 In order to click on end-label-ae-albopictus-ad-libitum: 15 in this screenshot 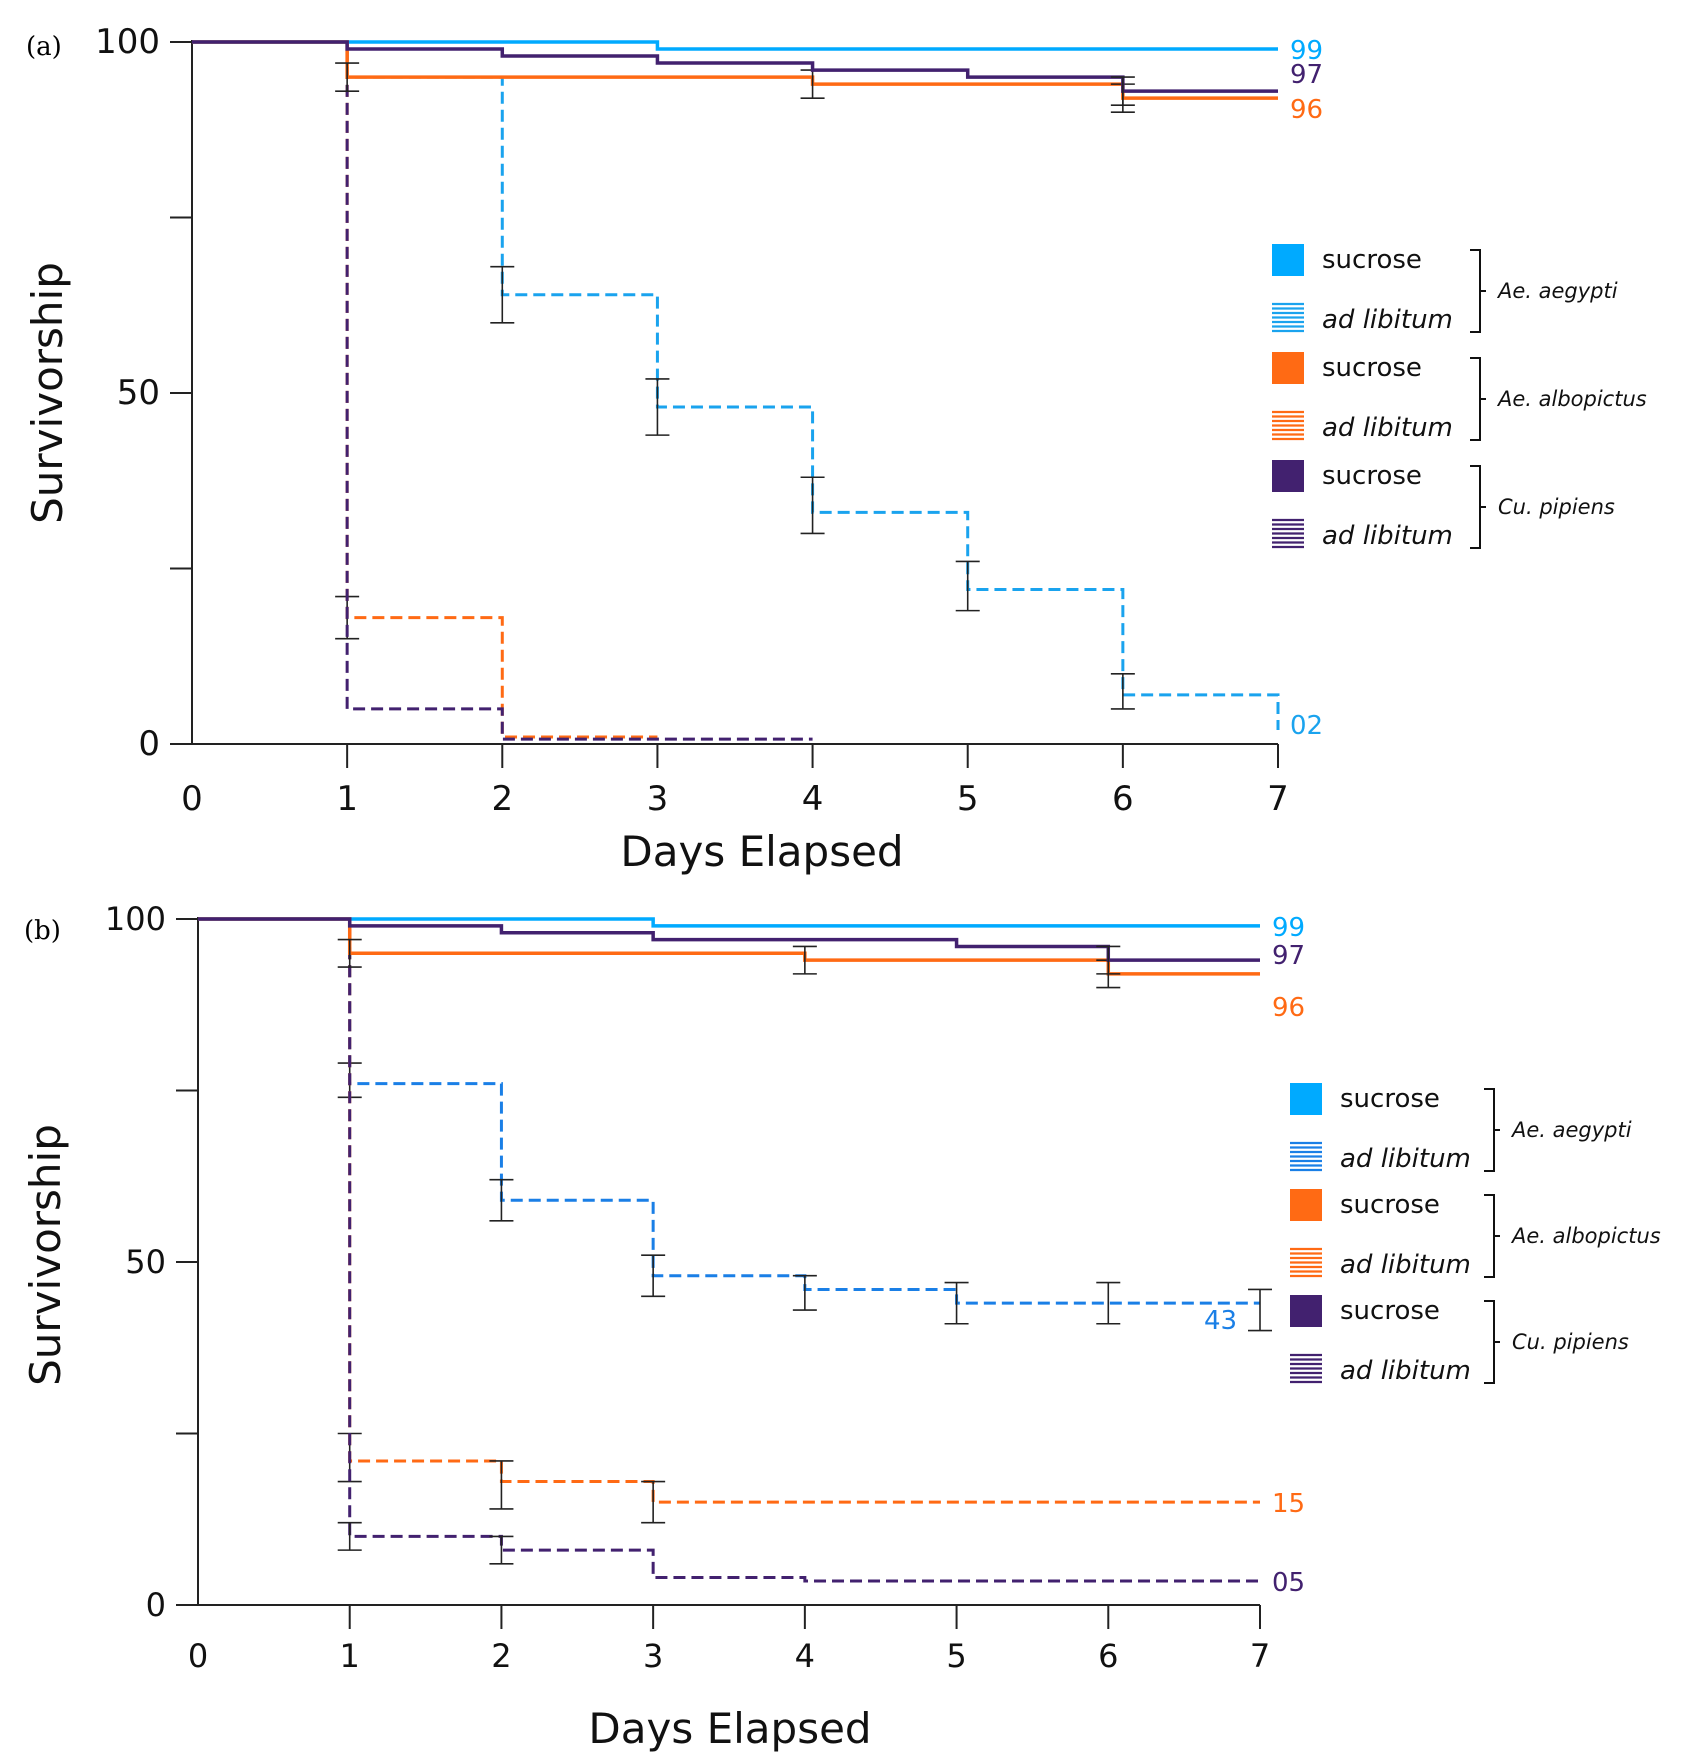, I will do `click(1288, 1504)`.